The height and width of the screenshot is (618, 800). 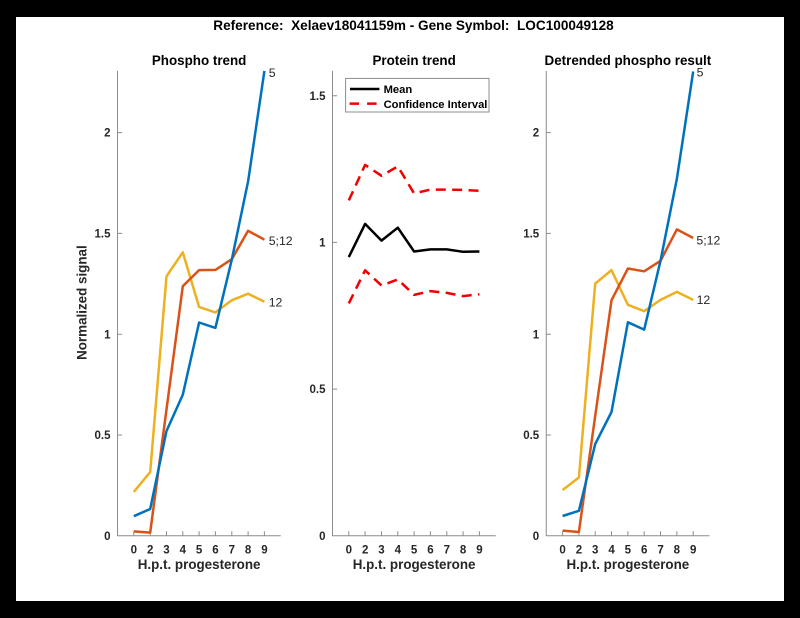 What do you see at coordinates (199, 60) in the screenshot?
I see `svg-text: Phospho trend` at bounding box center [199, 60].